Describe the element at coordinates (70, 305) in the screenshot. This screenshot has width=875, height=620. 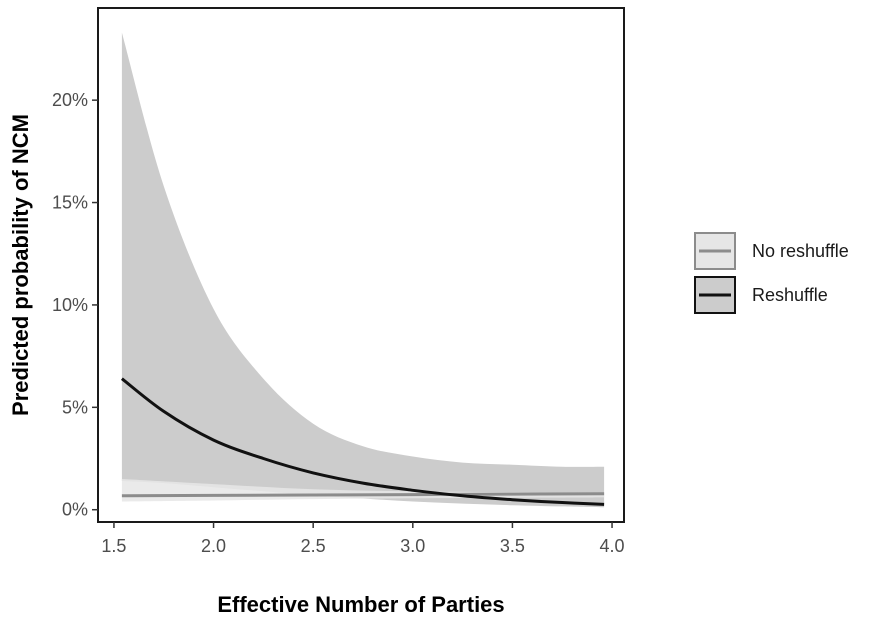
I see `y-tick-label: 10%` at that location.